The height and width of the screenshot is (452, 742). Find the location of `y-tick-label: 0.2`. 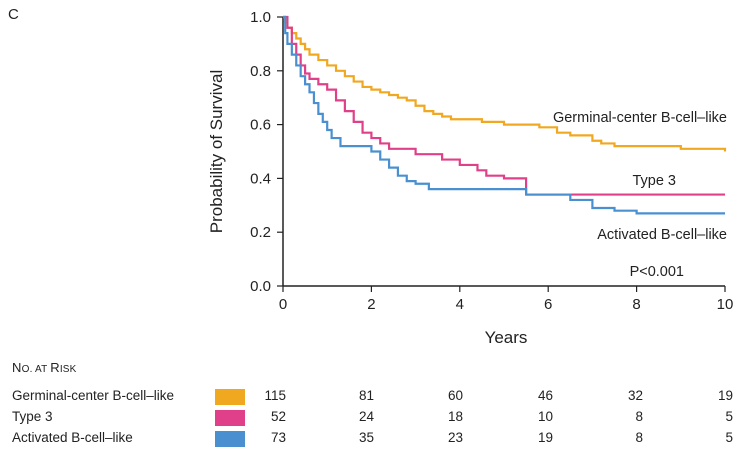

y-tick-label: 0.2 is located at coordinates (260, 232).